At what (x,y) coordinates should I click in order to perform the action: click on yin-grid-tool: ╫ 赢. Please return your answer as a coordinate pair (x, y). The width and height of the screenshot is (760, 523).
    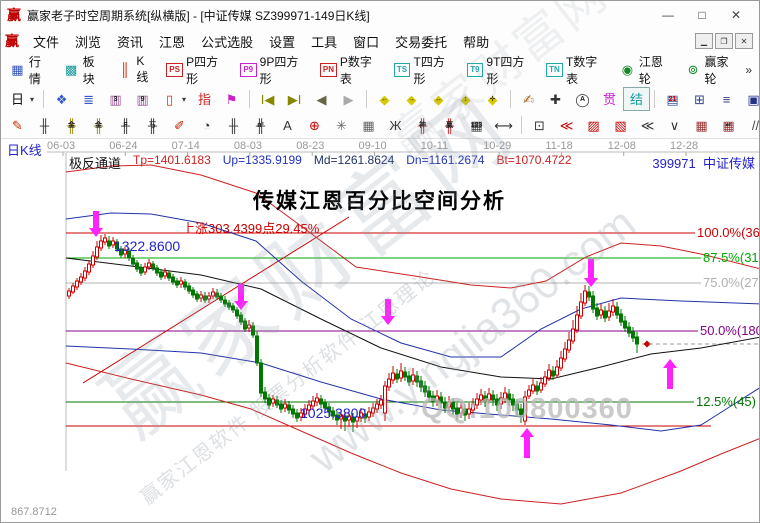
    Looking at the image, I should click on (449, 125).